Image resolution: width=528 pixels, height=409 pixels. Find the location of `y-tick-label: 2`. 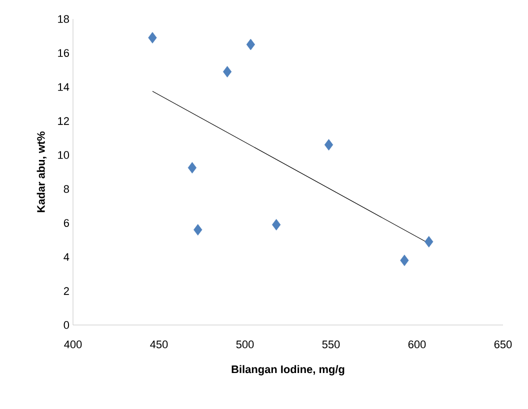

y-tick-label: 2 is located at coordinates (66, 291).